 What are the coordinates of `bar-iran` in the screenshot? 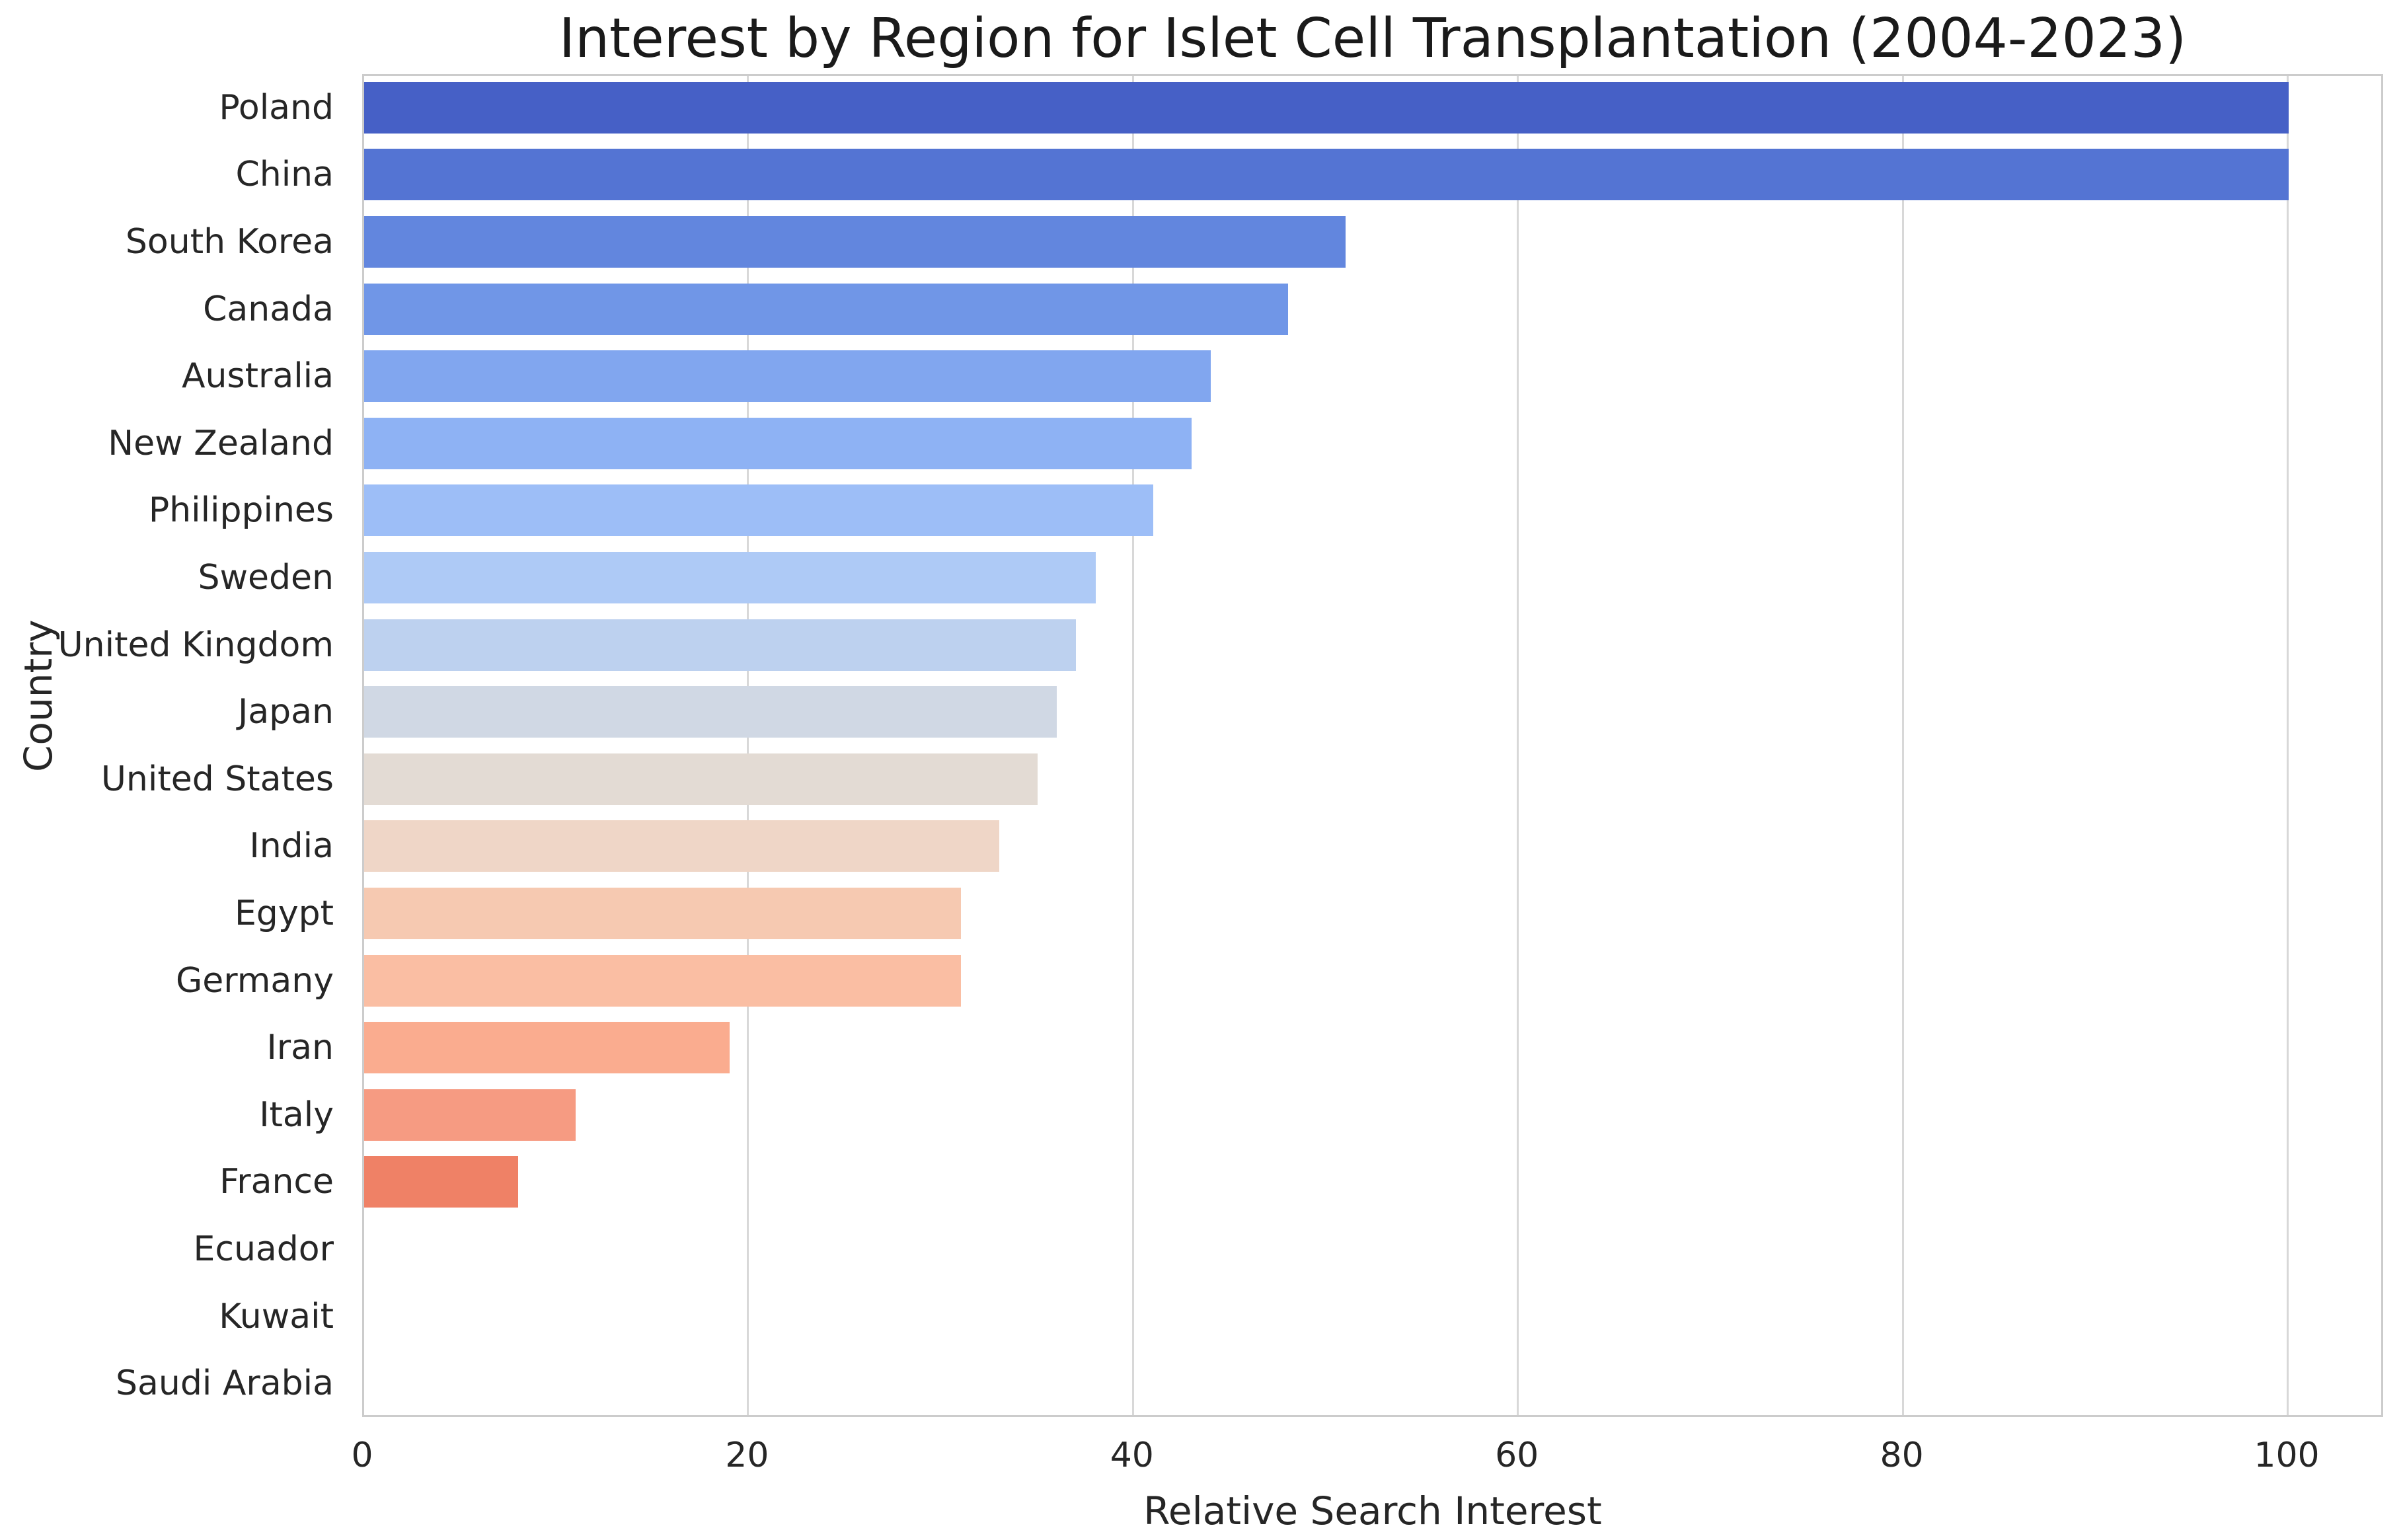 It's located at (547, 1048).